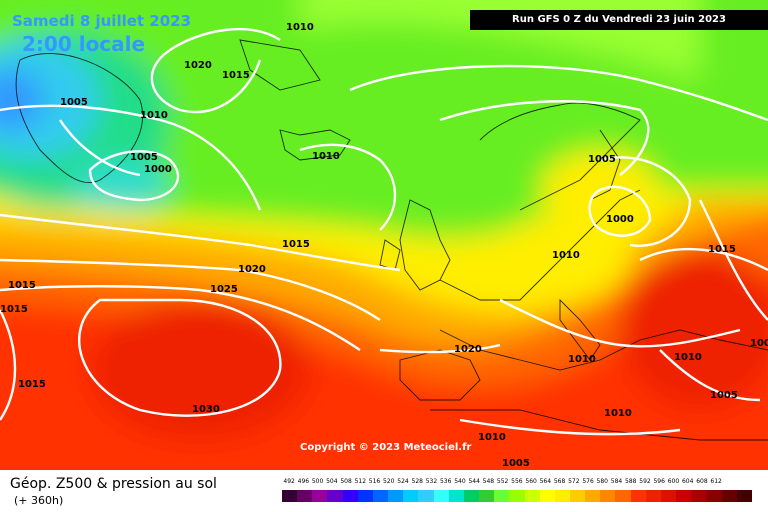 The width and height of the screenshot is (768, 512). Describe the element at coordinates (687, 481) in the screenshot. I see `color-scale-label: 604` at that location.